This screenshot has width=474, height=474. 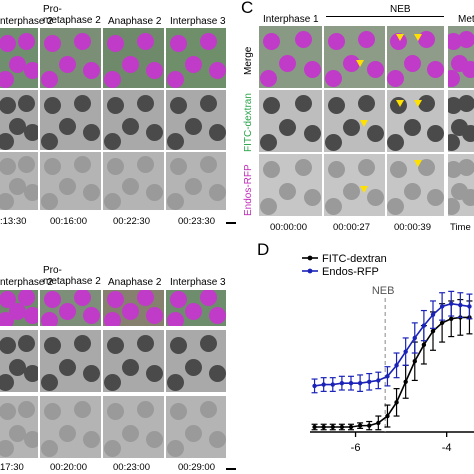 I want to click on timestamp: 00:00:00, so click(x=288, y=227).